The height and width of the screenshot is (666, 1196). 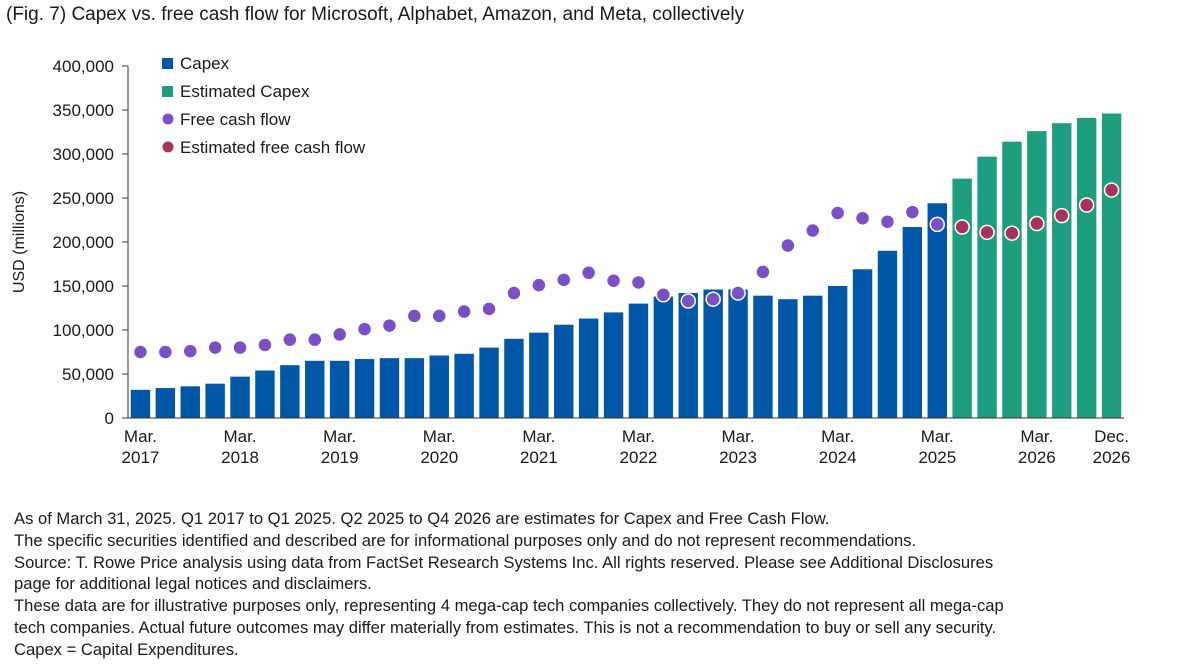 I want to click on x-tick-label: 2022, so click(x=639, y=457).